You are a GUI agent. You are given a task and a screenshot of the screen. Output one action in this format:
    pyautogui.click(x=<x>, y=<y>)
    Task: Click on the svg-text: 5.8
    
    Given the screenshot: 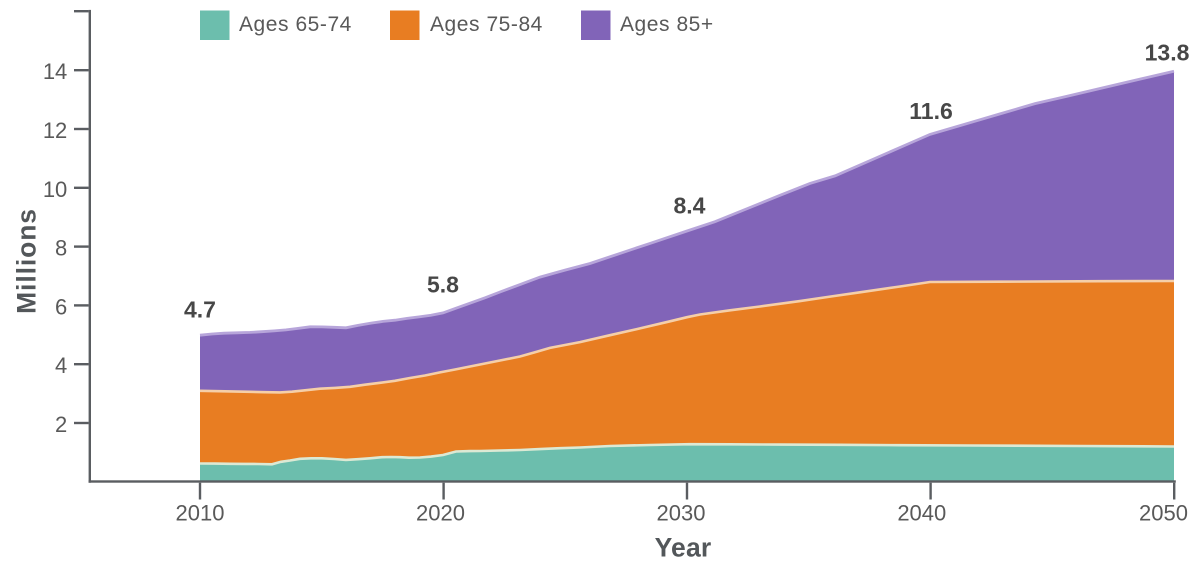 What is the action you would take?
    pyautogui.click(x=443, y=284)
    